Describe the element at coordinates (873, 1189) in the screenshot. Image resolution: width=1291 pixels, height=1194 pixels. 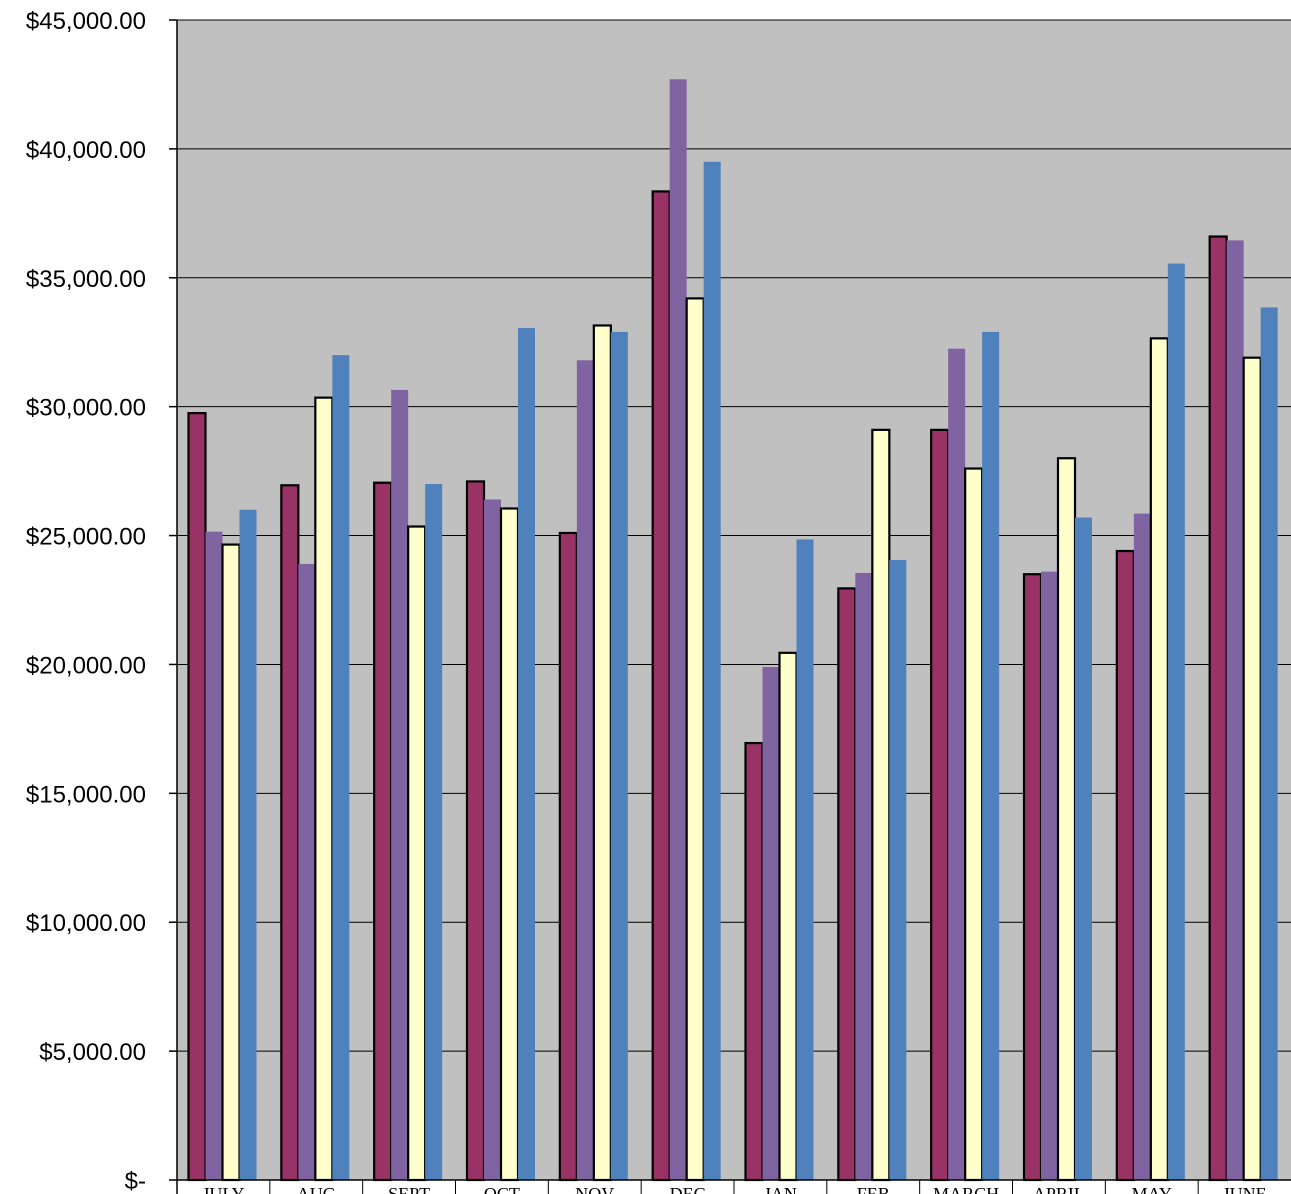
I see `x-tick-label: FEB` at that location.